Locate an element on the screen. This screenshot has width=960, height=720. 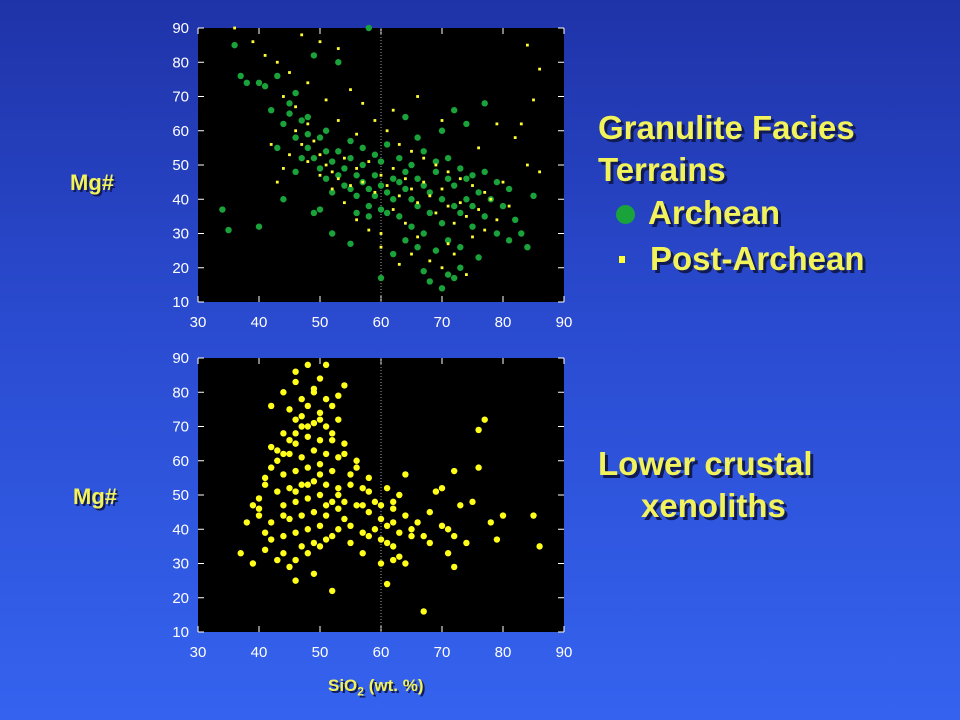
x-tick-label: 80 is located at coordinates (503, 322).